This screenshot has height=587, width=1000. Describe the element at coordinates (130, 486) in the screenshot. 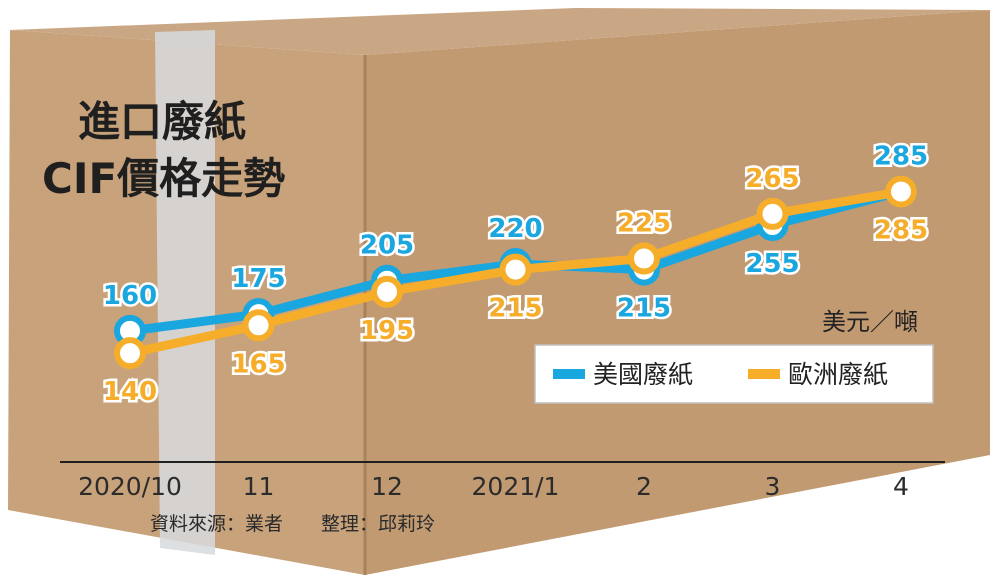

I see `x-tick-label: 2020/10` at that location.